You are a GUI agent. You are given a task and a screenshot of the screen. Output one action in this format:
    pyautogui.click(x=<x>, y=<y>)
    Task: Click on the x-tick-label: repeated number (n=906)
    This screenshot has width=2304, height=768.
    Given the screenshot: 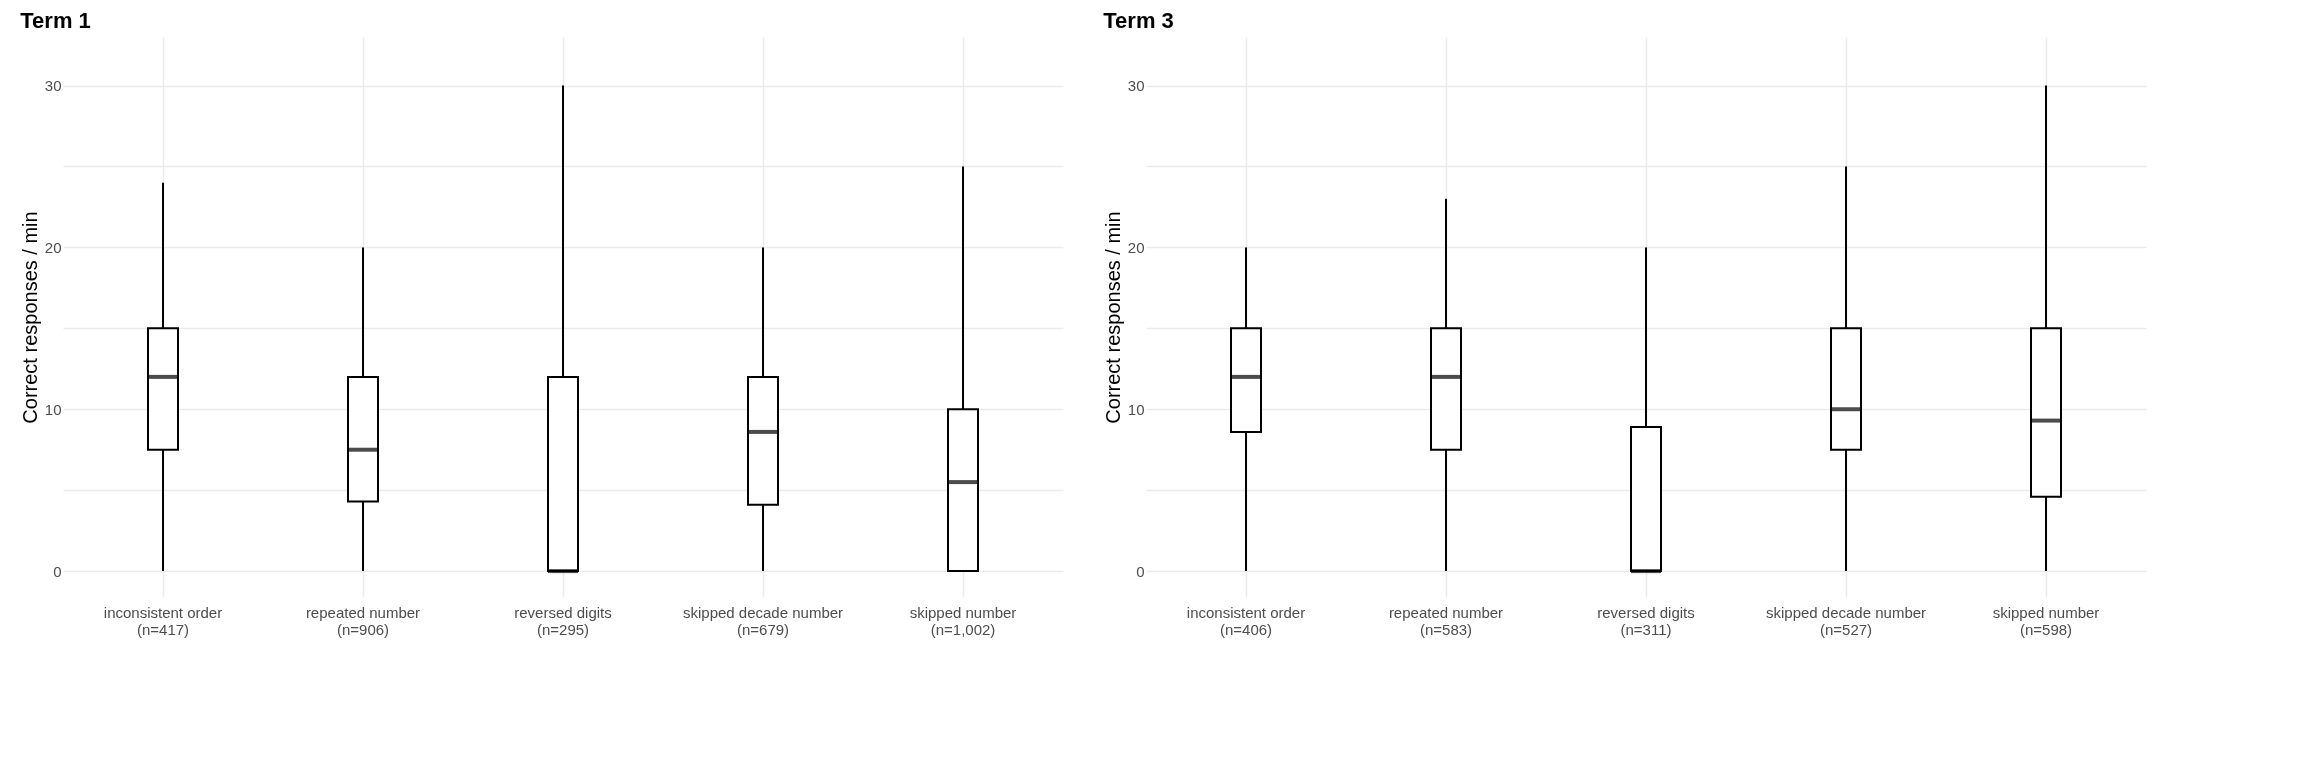 What is the action you would take?
    pyautogui.click(x=363, y=620)
    